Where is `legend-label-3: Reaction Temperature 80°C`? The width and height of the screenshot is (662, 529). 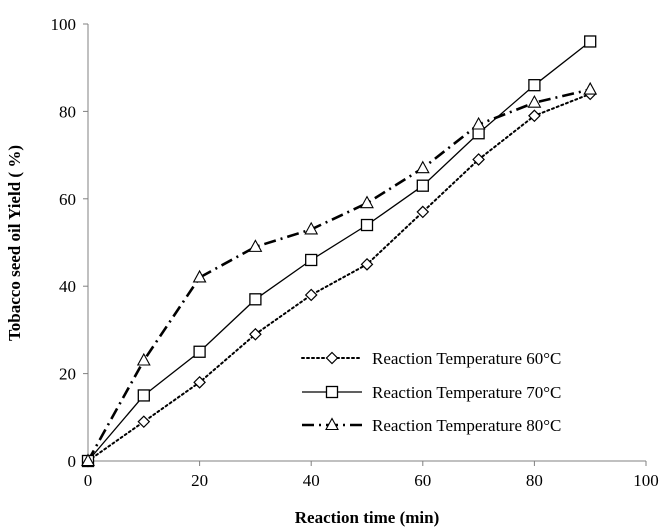 legend-label-3: Reaction Temperature 80°C is located at coordinates (466, 425).